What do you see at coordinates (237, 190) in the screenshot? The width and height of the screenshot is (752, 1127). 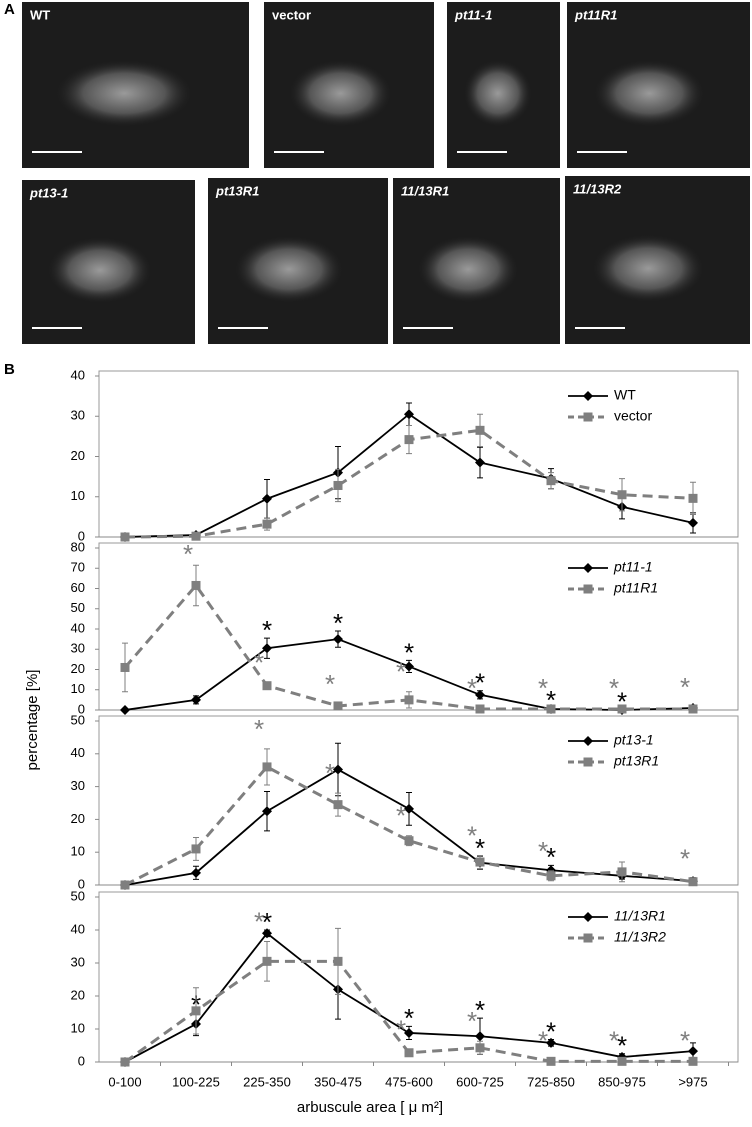 I see `image-label: pt13R1` at bounding box center [237, 190].